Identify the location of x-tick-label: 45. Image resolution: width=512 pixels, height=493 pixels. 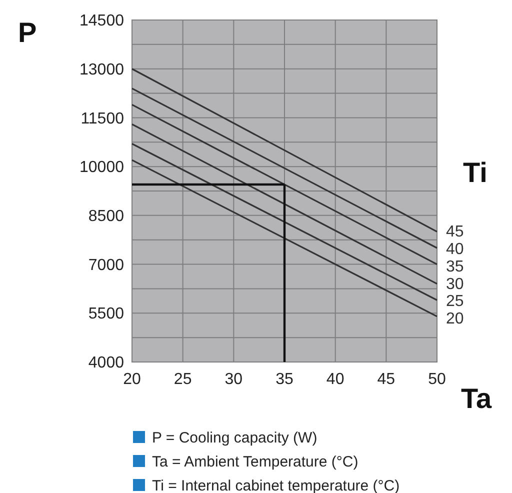
(386, 379).